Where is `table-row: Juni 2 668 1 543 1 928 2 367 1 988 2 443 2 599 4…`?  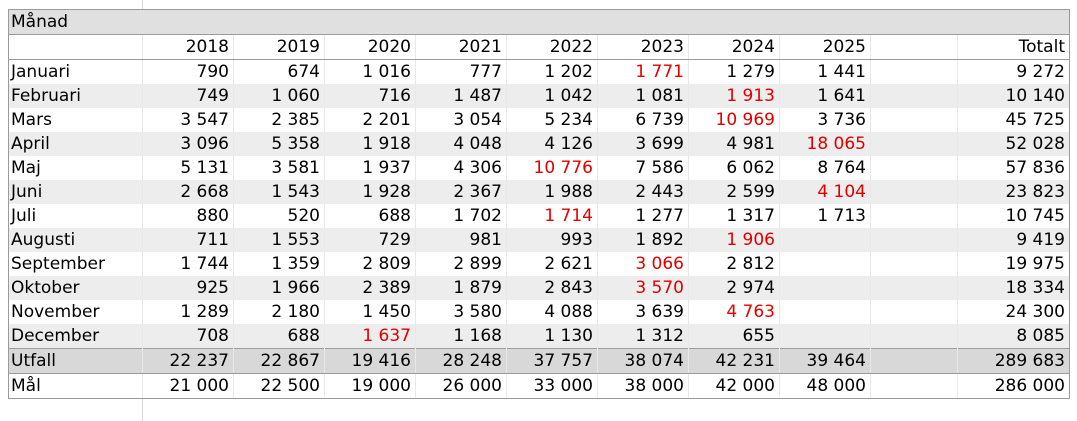
table-row: Juni 2 668 1 543 1 928 2 367 1 988 2 443 2 599 4… is located at coordinates (539, 192).